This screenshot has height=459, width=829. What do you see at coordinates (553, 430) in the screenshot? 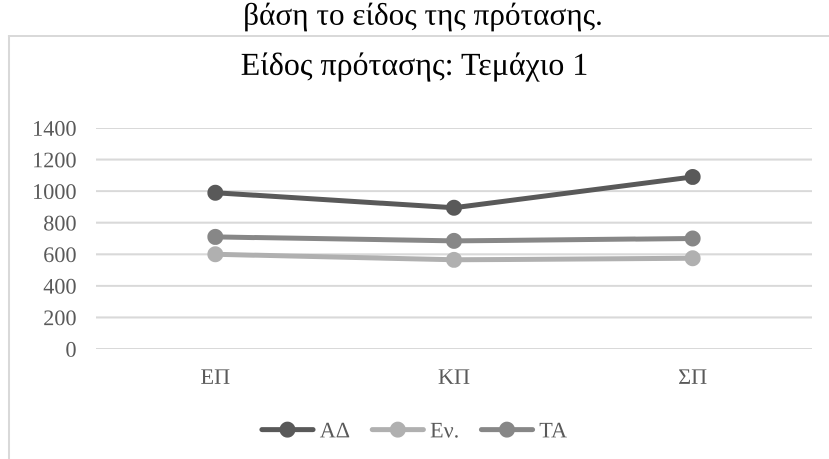
I see `legend-label: ΤΑ` at bounding box center [553, 430].